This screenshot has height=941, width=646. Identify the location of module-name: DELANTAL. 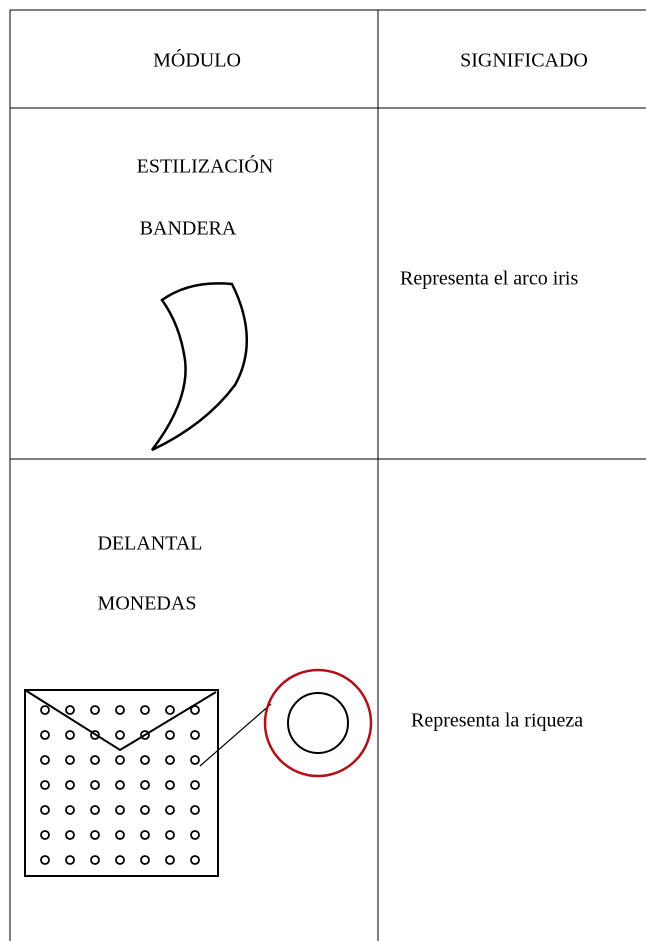
(149, 544).